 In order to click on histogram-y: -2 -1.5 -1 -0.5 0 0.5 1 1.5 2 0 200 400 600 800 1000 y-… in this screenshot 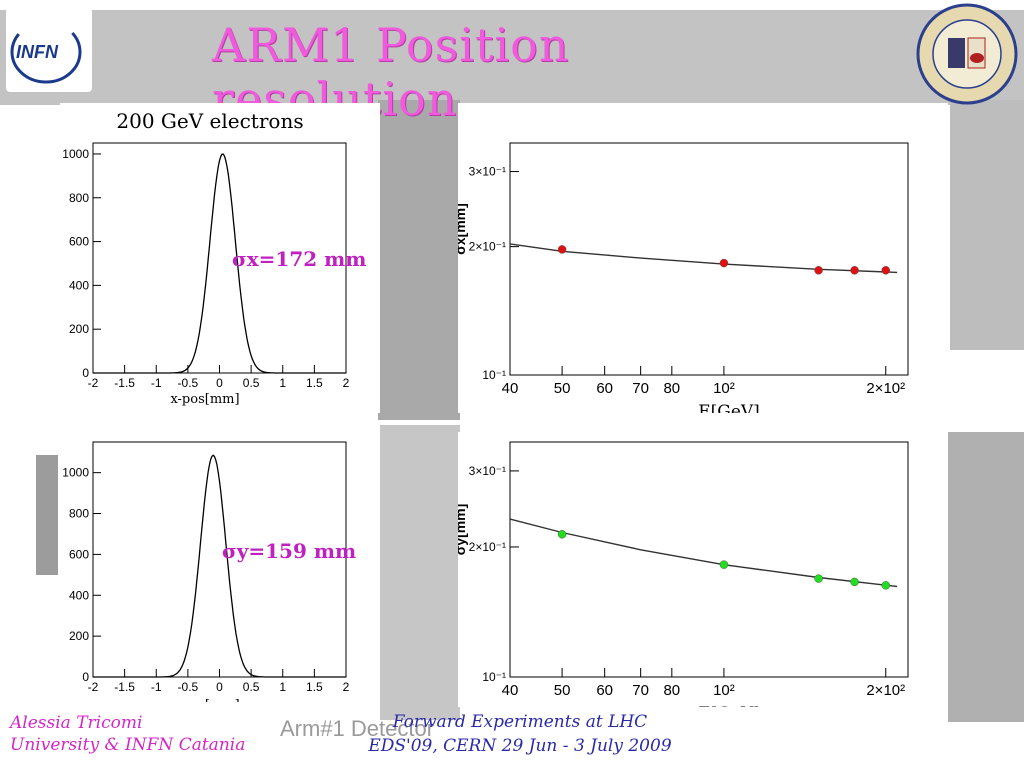, I will do `click(195, 577)`.